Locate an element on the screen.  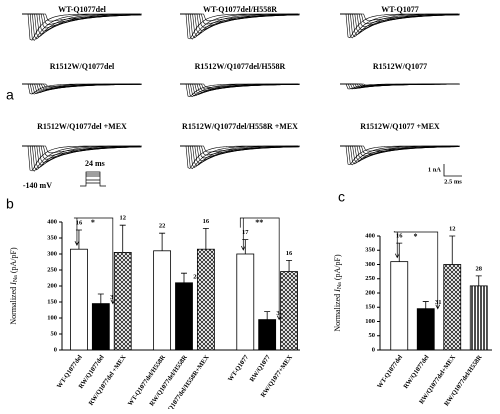
x-tick-label: RW/Q1077del/H558R is located at coordinates (168, 381).